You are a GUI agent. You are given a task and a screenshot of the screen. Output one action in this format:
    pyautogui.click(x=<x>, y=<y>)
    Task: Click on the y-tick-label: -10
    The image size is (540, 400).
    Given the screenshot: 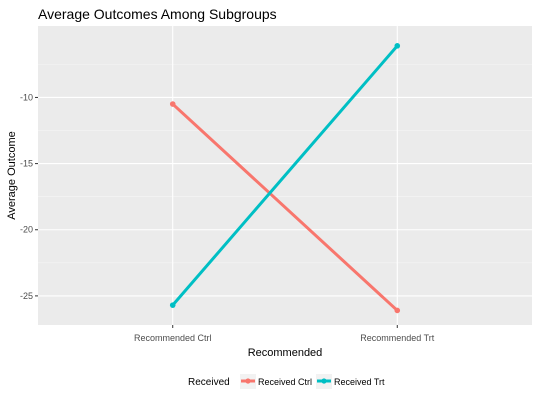 What is the action you would take?
    pyautogui.click(x=26, y=97)
    